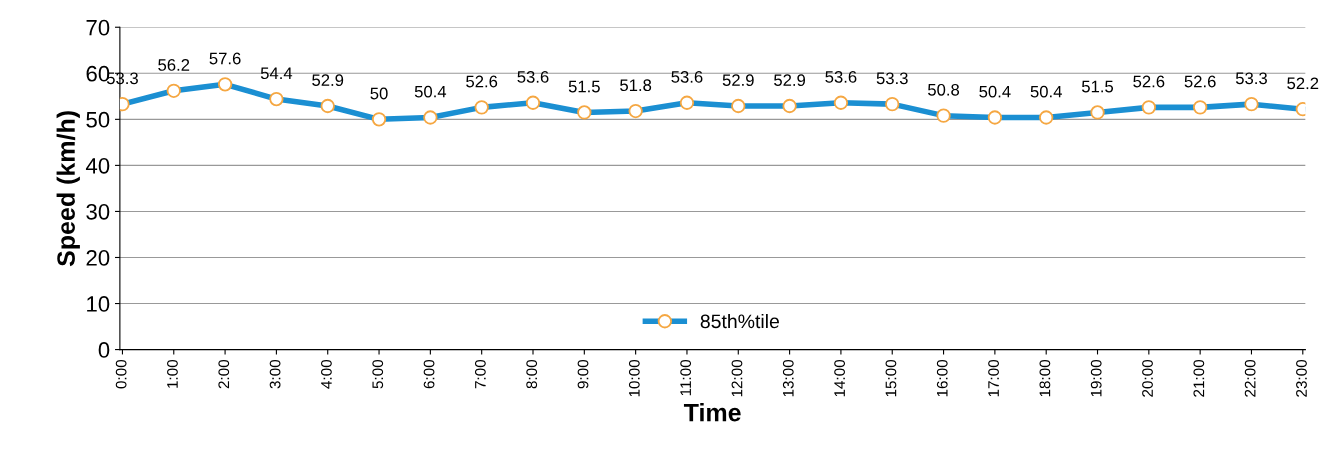  What do you see at coordinates (532, 374) in the screenshot?
I see `x-tick-label: 8:00` at bounding box center [532, 374].